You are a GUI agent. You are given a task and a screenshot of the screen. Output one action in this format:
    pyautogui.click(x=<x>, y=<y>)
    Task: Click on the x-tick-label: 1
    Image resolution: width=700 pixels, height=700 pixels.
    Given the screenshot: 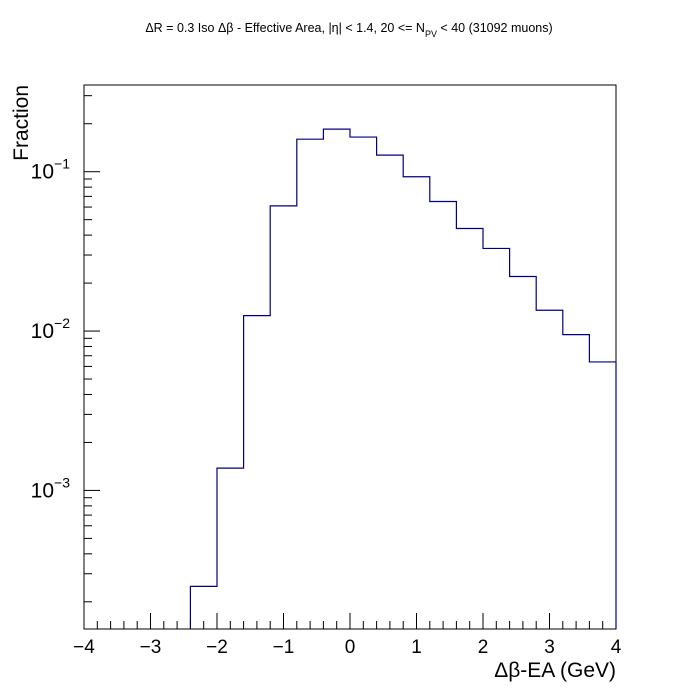 What is the action you would take?
    pyautogui.click(x=416, y=647)
    